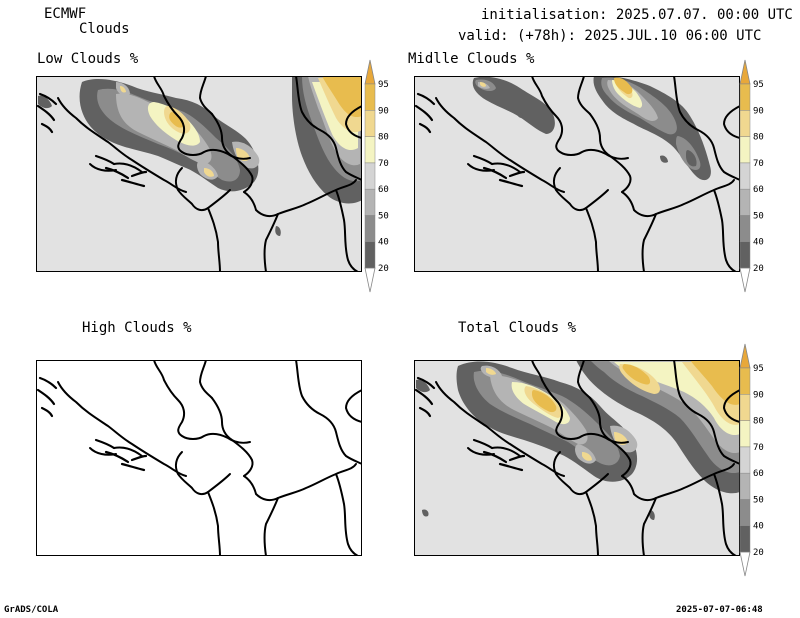 The height and width of the screenshot is (618, 800). I want to click on mid-colorbar-svg: 20 40 50 60 70 80 90 95, so click(751, 176).